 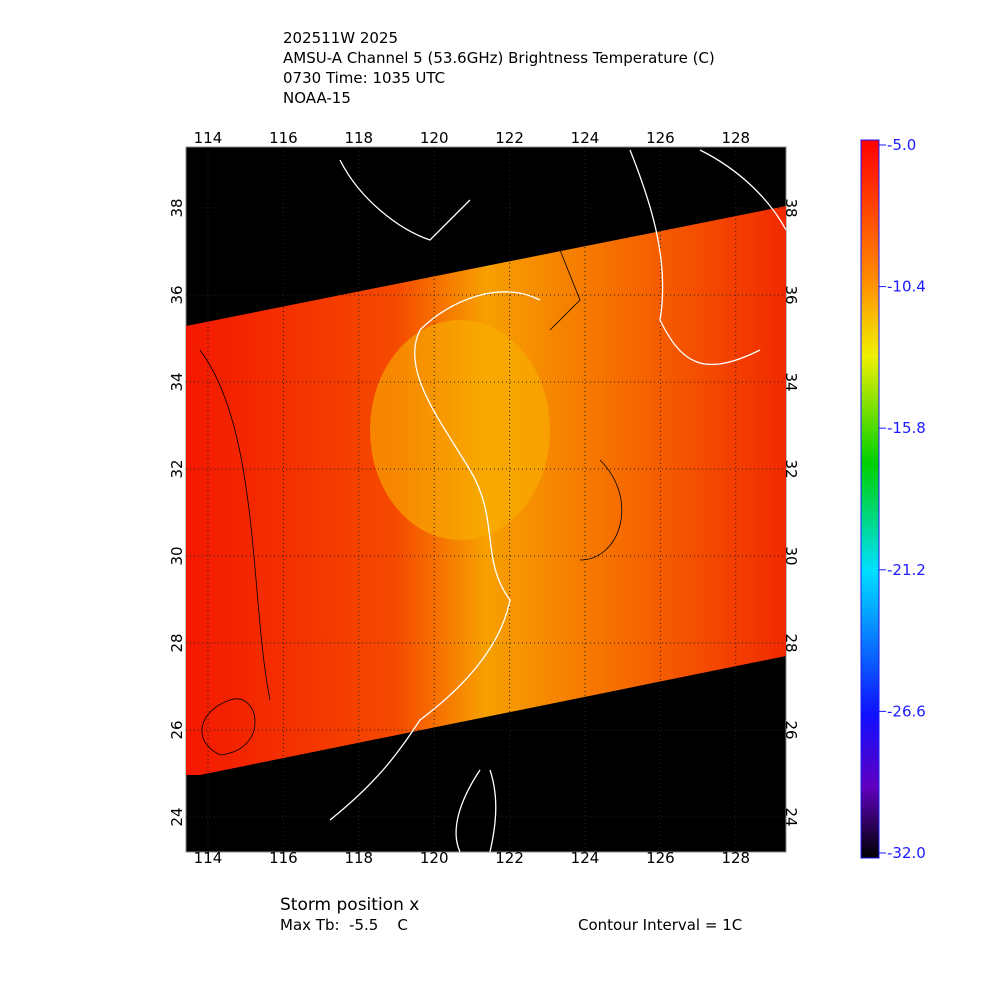 I want to click on lat-label-right: 36, so click(x=791, y=294).